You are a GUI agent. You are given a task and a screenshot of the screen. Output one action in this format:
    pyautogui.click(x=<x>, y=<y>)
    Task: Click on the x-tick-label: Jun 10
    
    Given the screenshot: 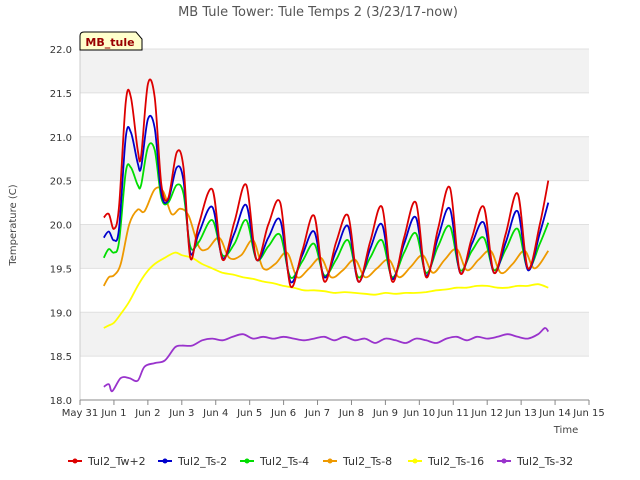 What is the action you would take?
    pyautogui.click(x=419, y=413)
    